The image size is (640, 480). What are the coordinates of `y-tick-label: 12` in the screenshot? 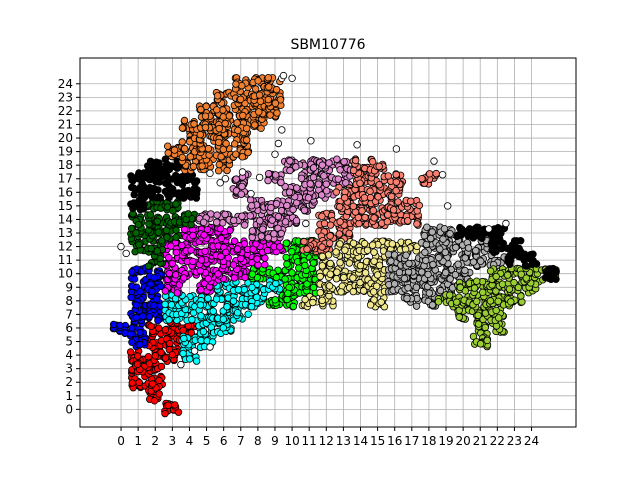 It's located at (65, 247).